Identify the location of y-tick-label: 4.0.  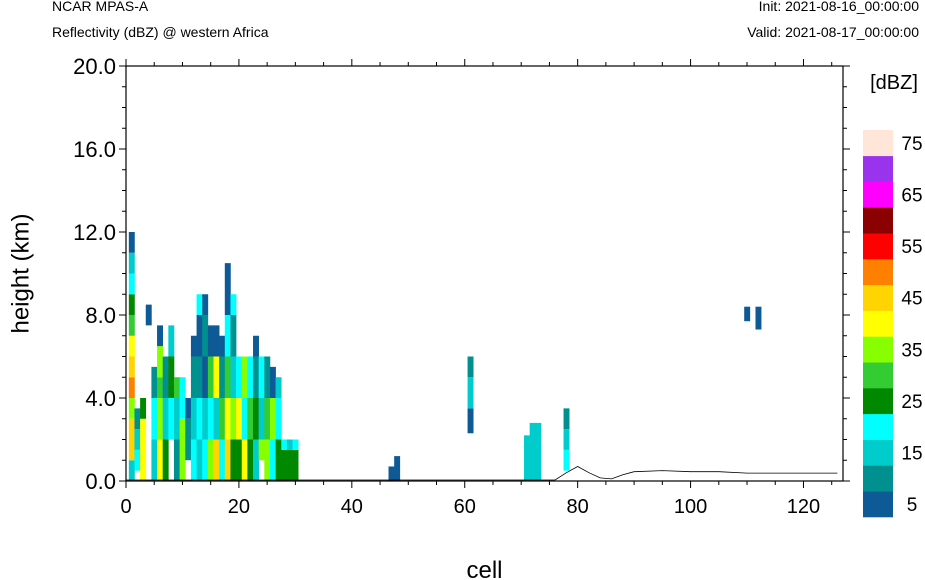
(100, 398).